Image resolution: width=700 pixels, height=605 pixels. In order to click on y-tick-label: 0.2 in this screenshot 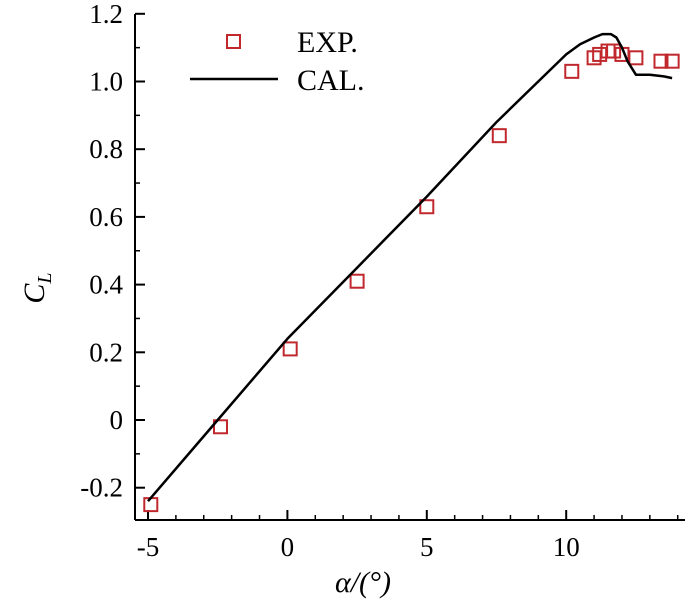, I will do `click(106, 352)`.